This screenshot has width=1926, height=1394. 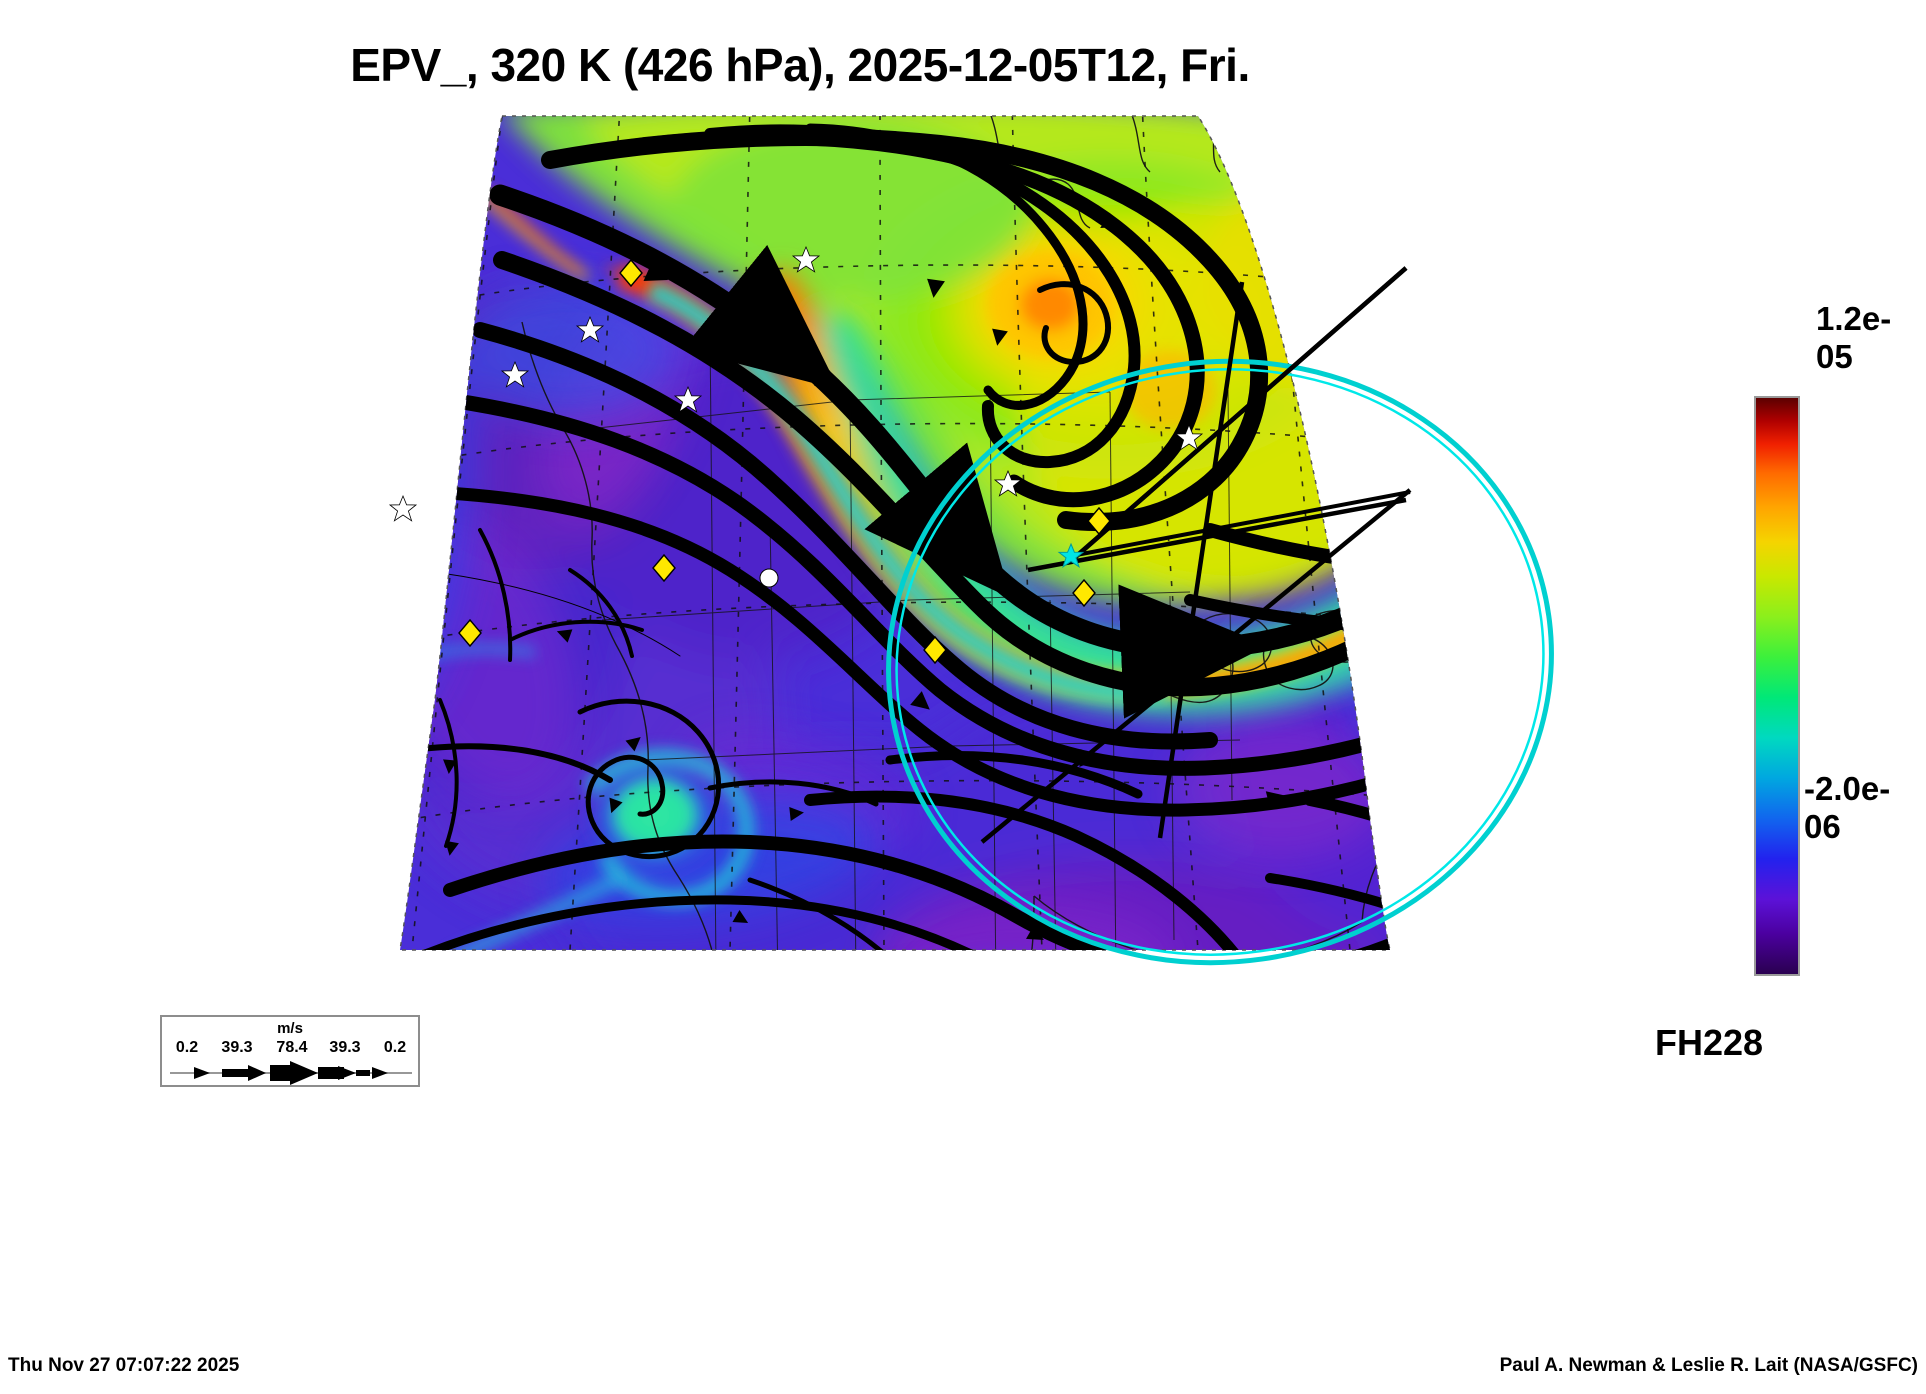 I want to click on track-lines, so click(x=1196, y=562).